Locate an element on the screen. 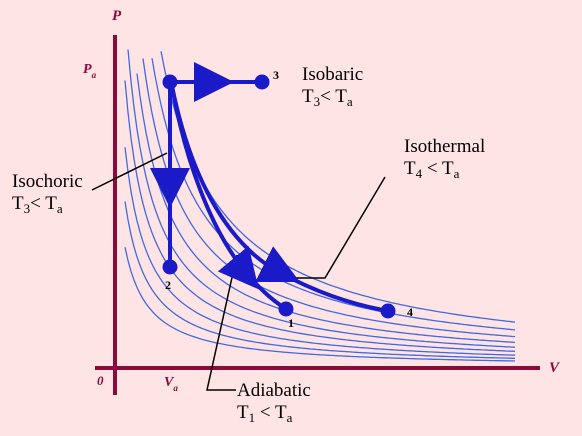  adiabatic-title: Adiabatic is located at coordinates (274, 390).